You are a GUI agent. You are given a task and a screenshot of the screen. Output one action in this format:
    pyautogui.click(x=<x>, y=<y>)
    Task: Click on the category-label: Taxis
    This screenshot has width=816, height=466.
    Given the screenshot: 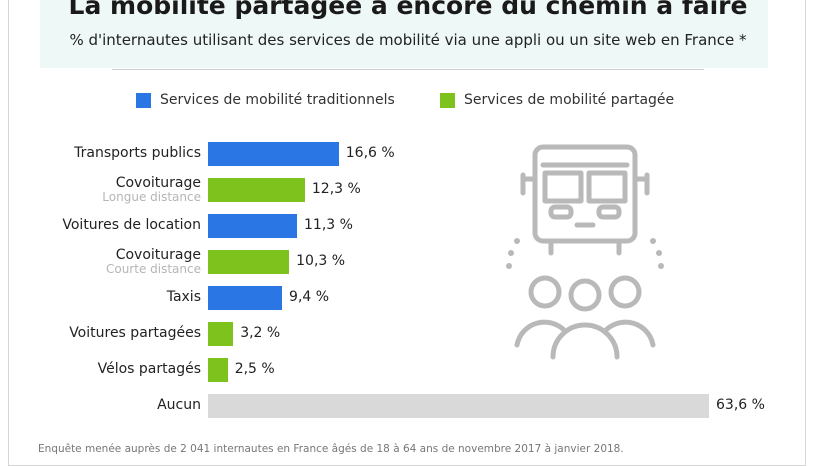 What is the action you would take?
    pyautogui.click(x=184, y=297)
    